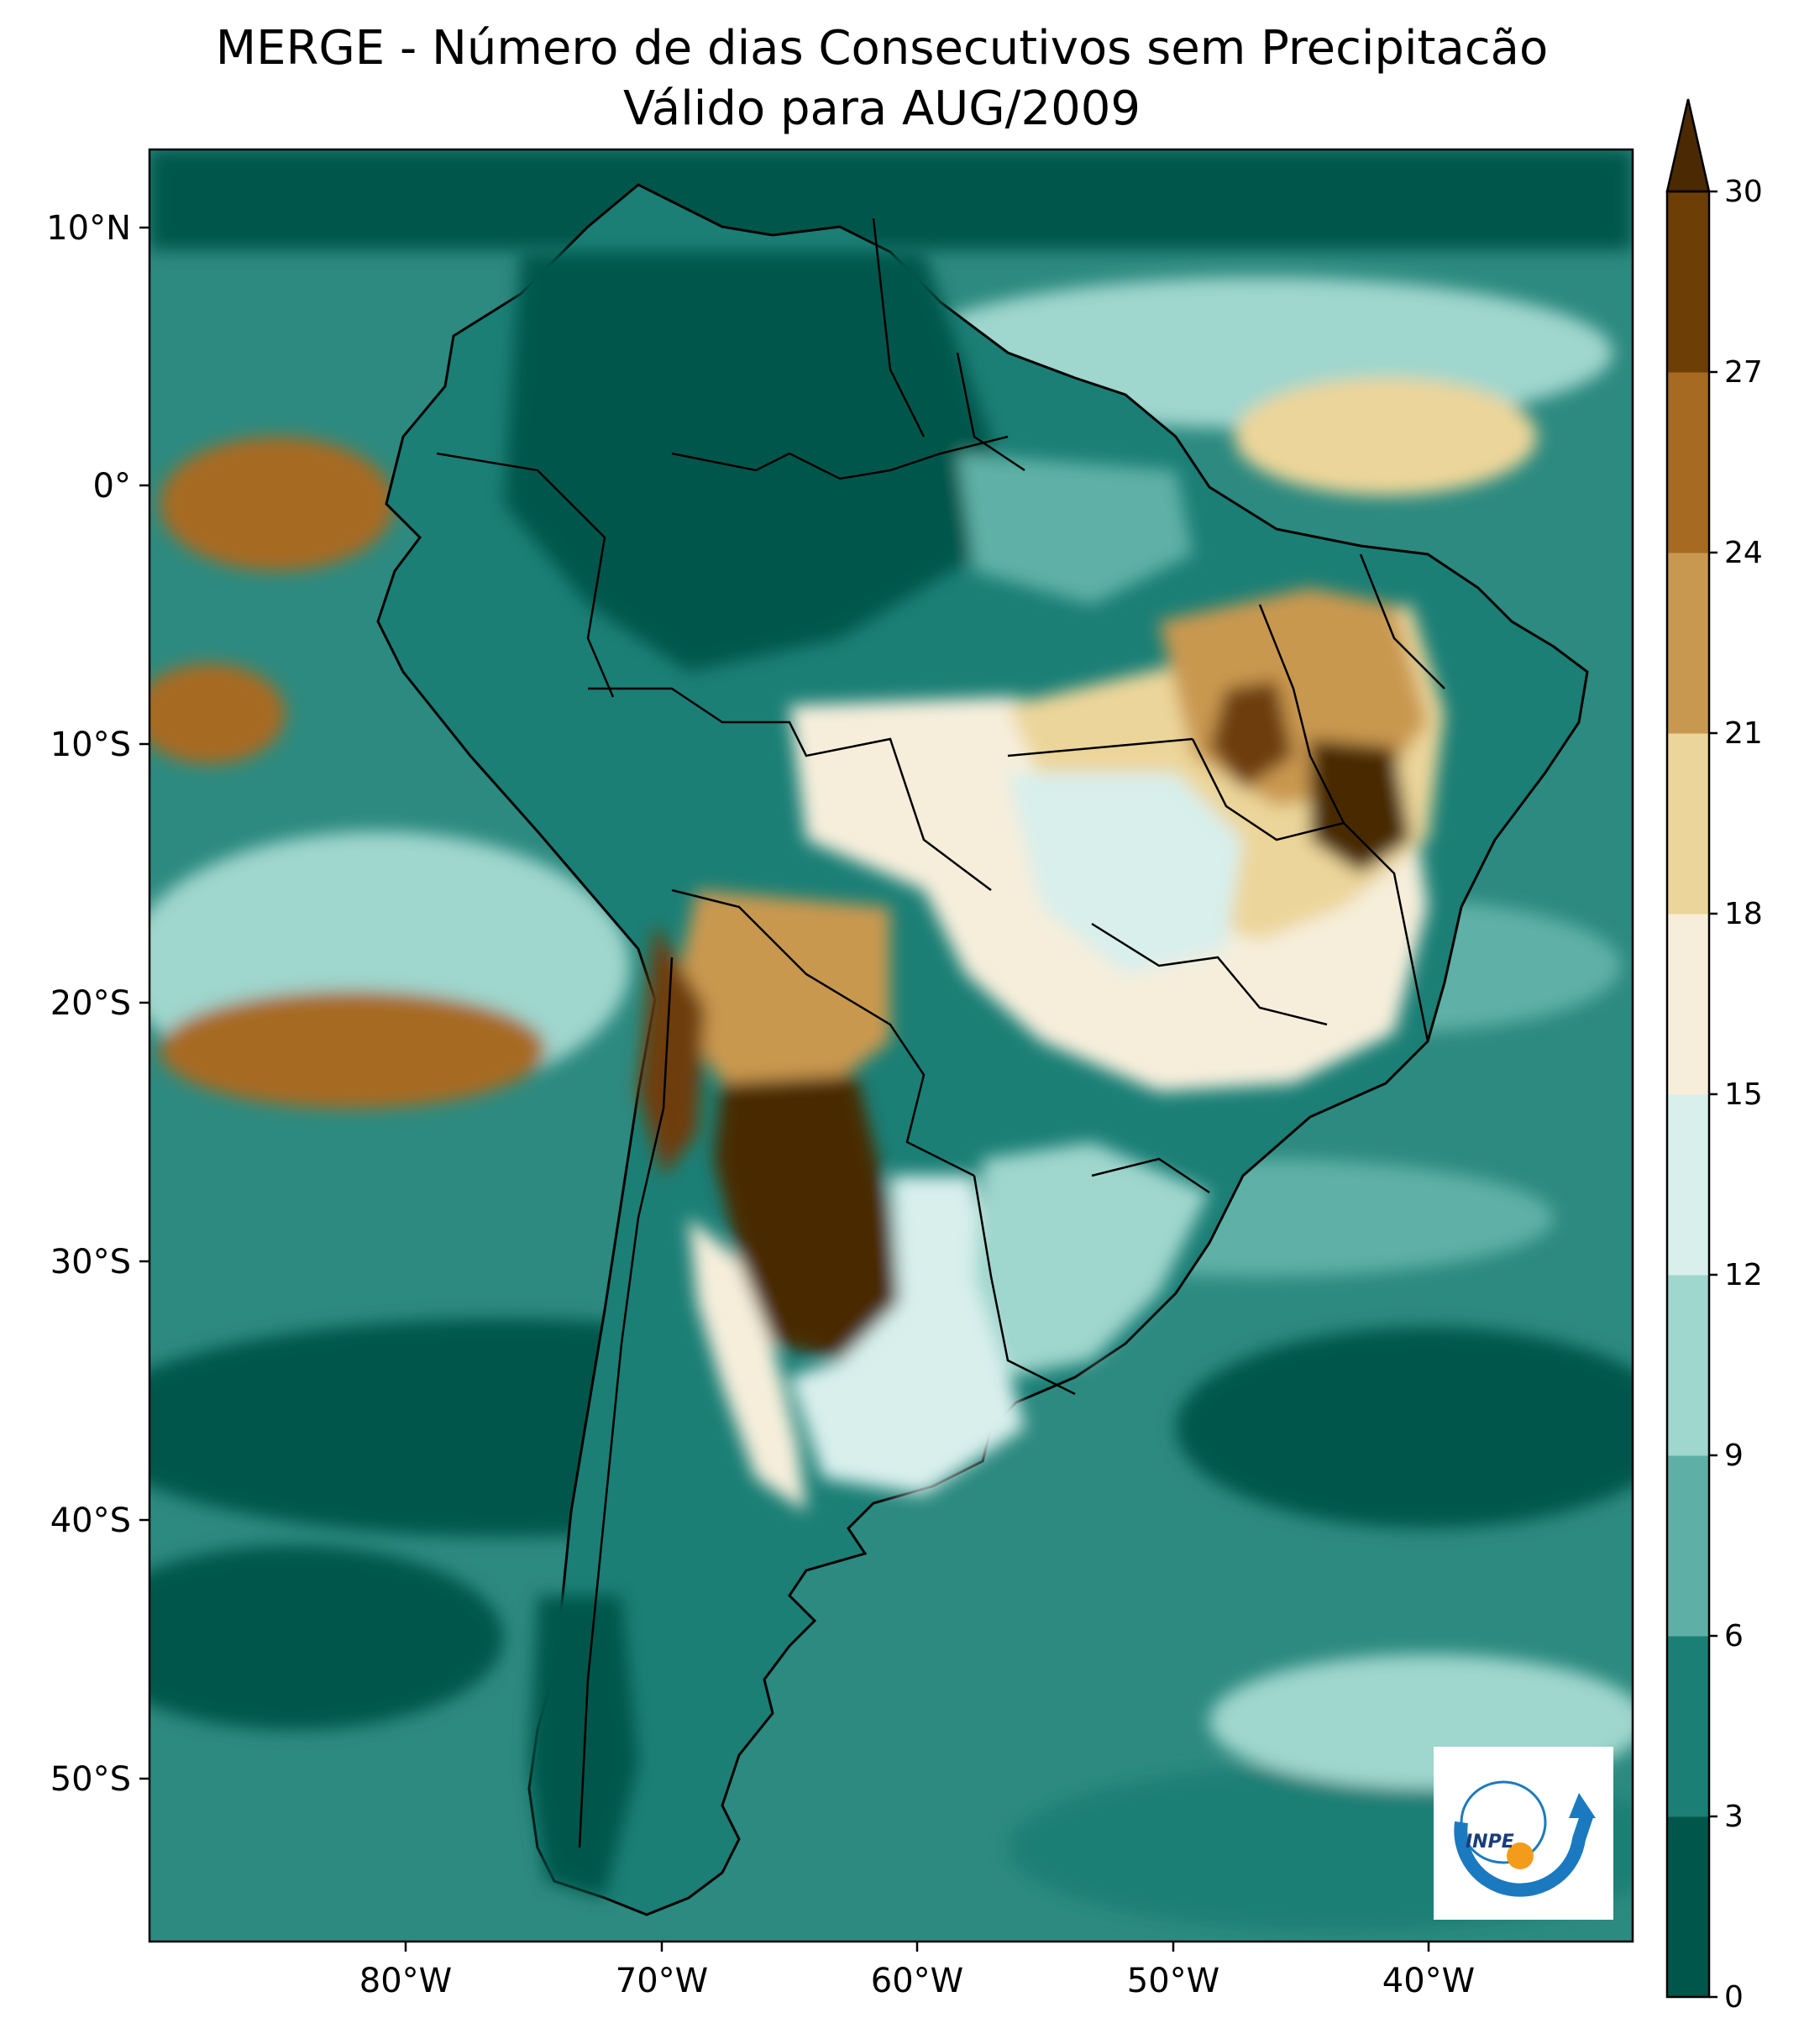 Image resolution: width=1804 pixels, height=2044 pixels. What do you see at coordinates (90, 1262) in the screenshot?
I see `lat-label: 30°S` at bounding box center [90, 1262].